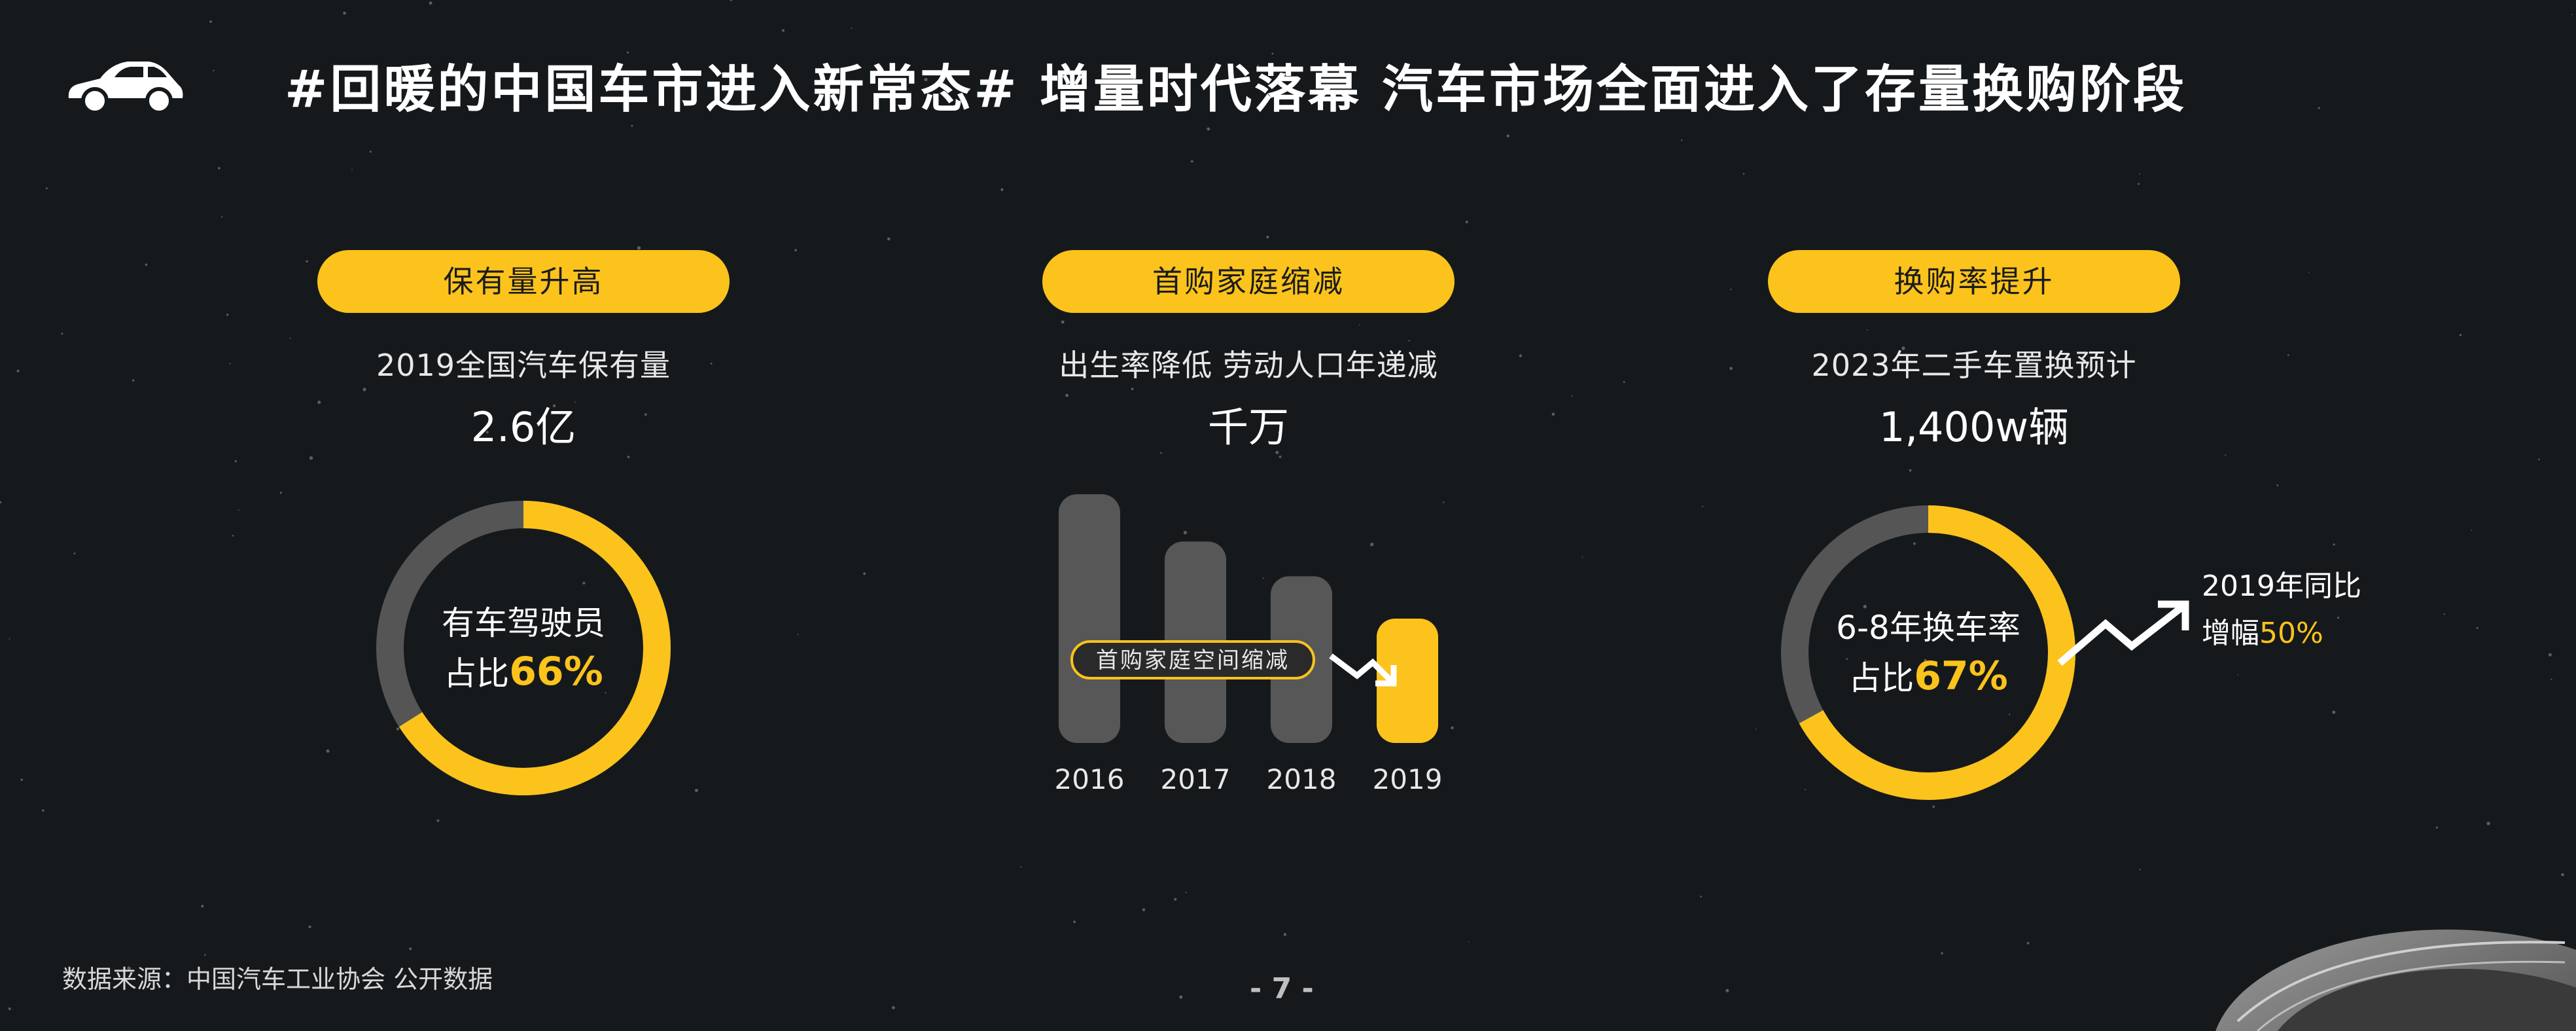 The height and width of the screenshot is (1031, 2576). I want to click on donut-percent: 67%, so click(1961, 676).